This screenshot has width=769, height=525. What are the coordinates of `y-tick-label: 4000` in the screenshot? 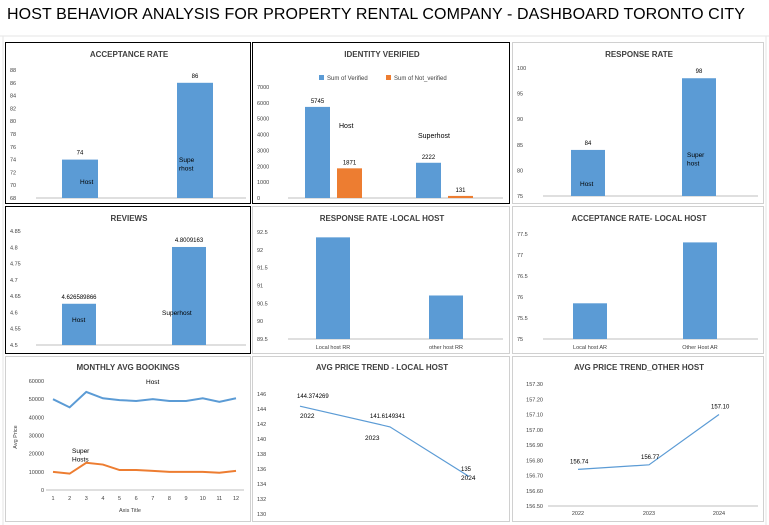 It's located at (263, 136).